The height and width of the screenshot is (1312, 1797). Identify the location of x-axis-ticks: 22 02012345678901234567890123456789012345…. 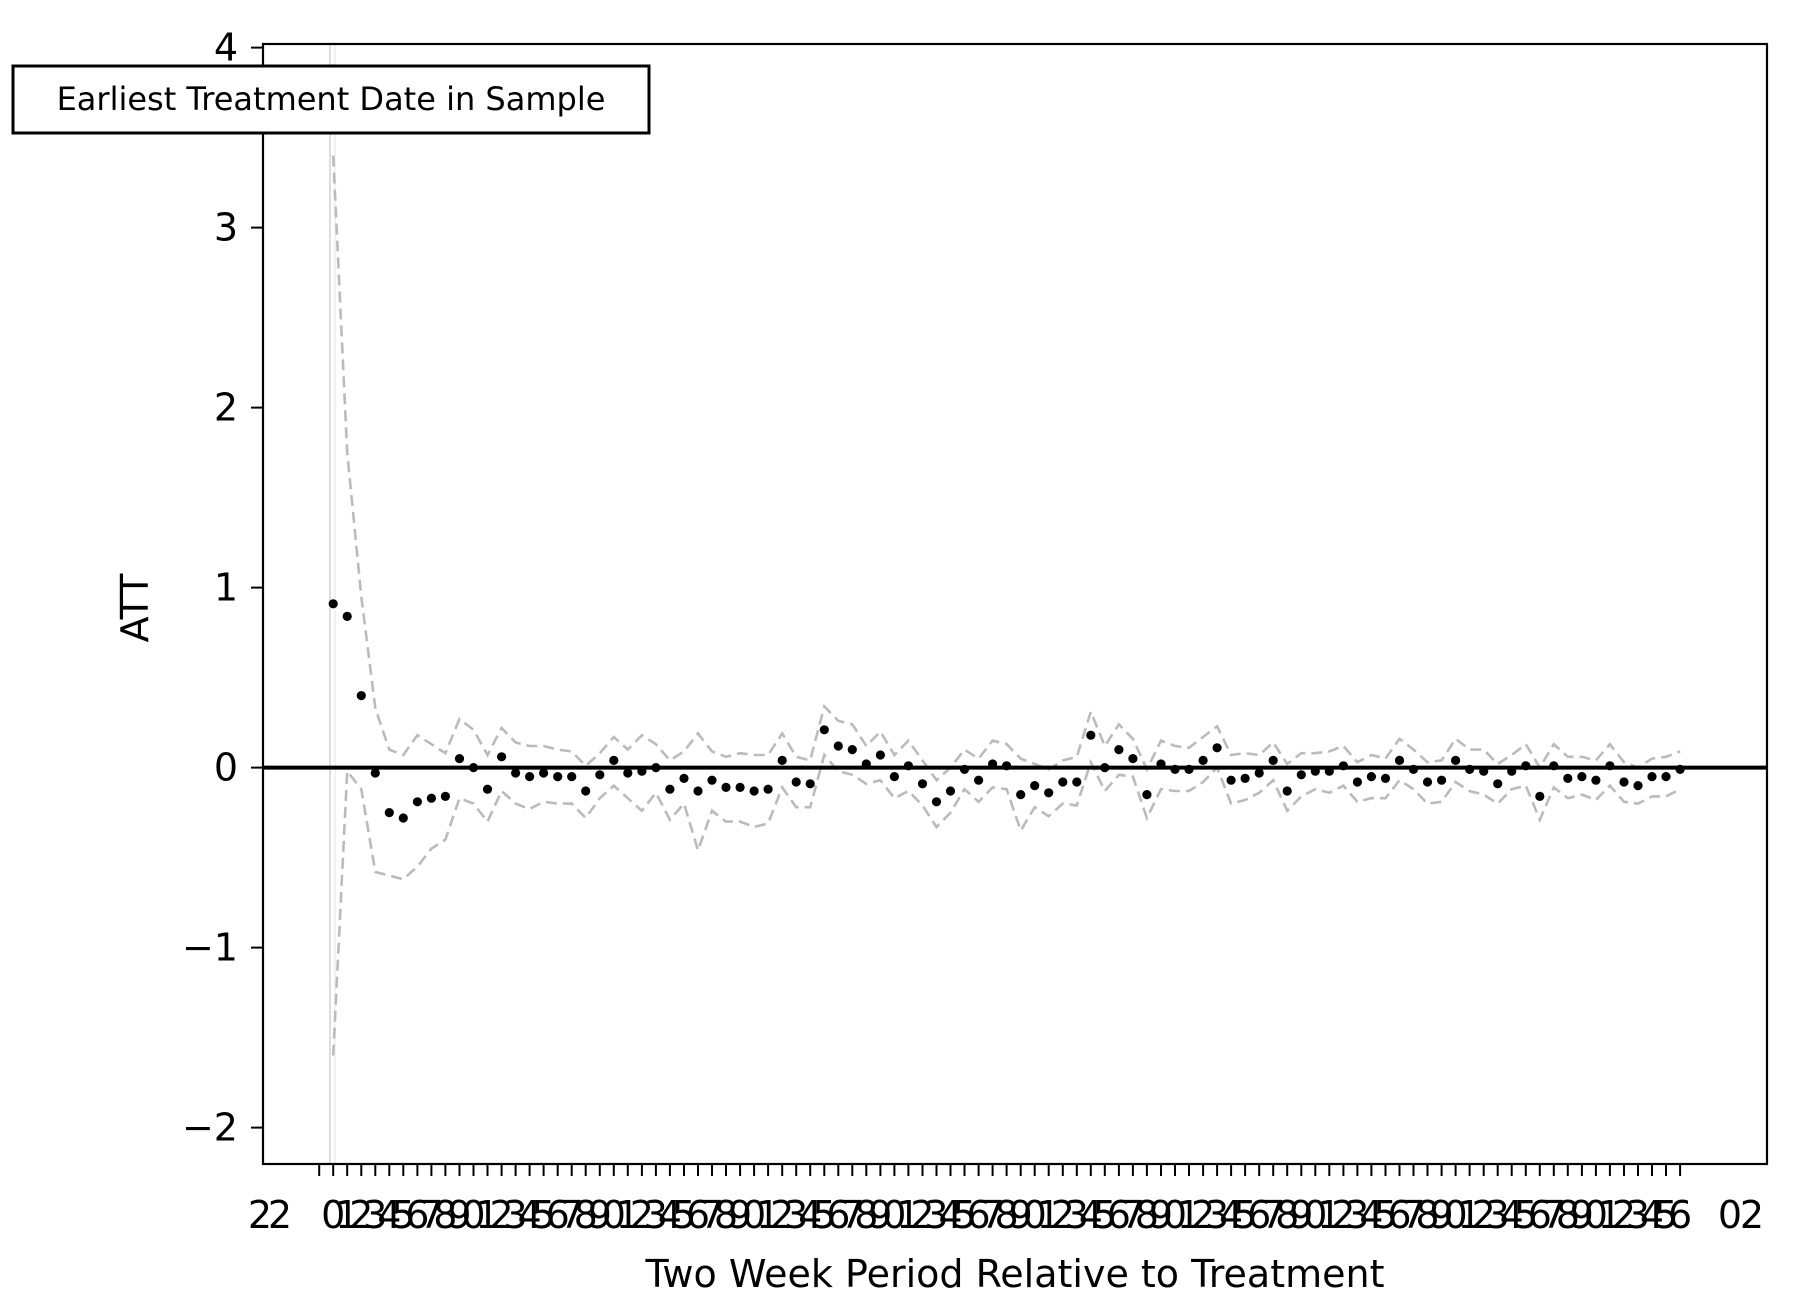
(1006, 1200).